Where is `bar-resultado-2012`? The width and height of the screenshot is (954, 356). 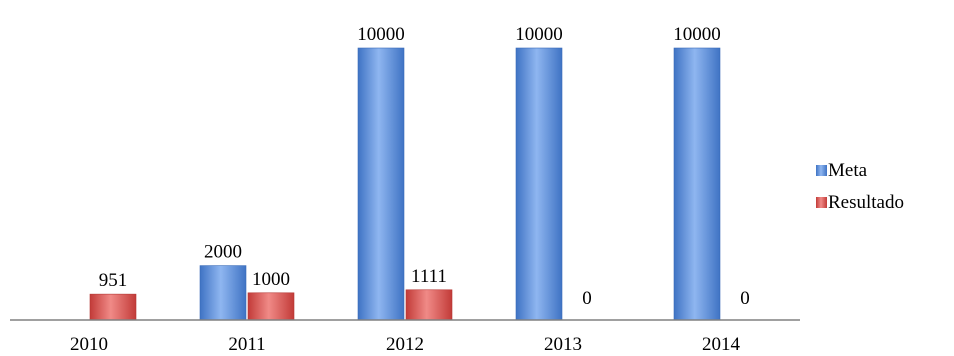 bar-resultado-2012 is located at coordinates (429, 305).